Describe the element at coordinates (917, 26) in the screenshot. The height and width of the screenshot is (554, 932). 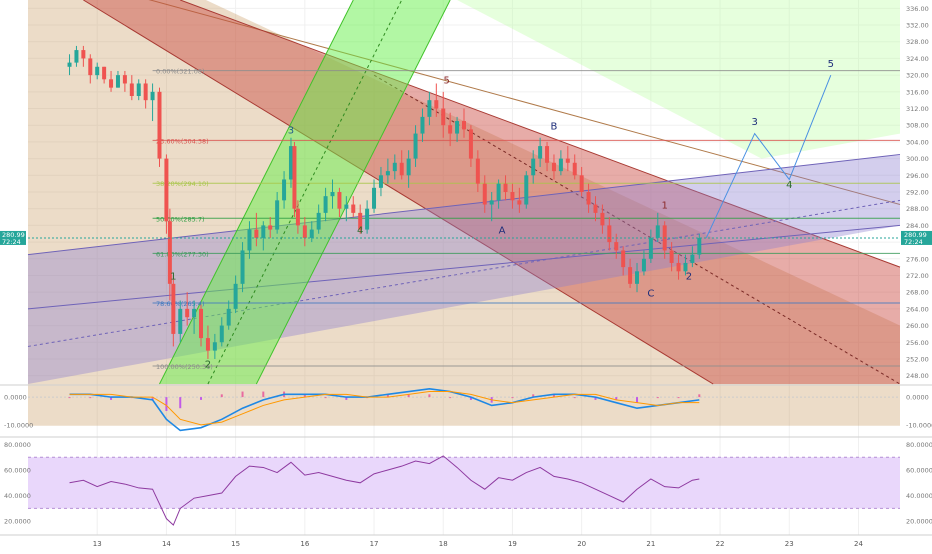
I see `price-tick: 332.00` at that location.